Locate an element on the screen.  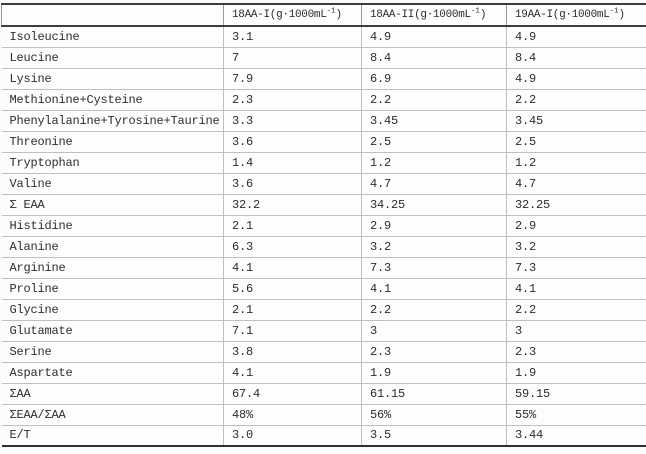
table-row-sum-aa: ΣAA 67.4 61.15 59.15 is located at coordinates (323, 393).